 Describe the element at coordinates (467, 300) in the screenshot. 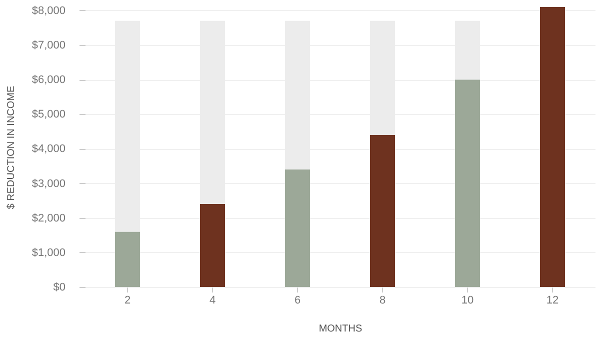

I see `x-tick-label: 10` at that location.